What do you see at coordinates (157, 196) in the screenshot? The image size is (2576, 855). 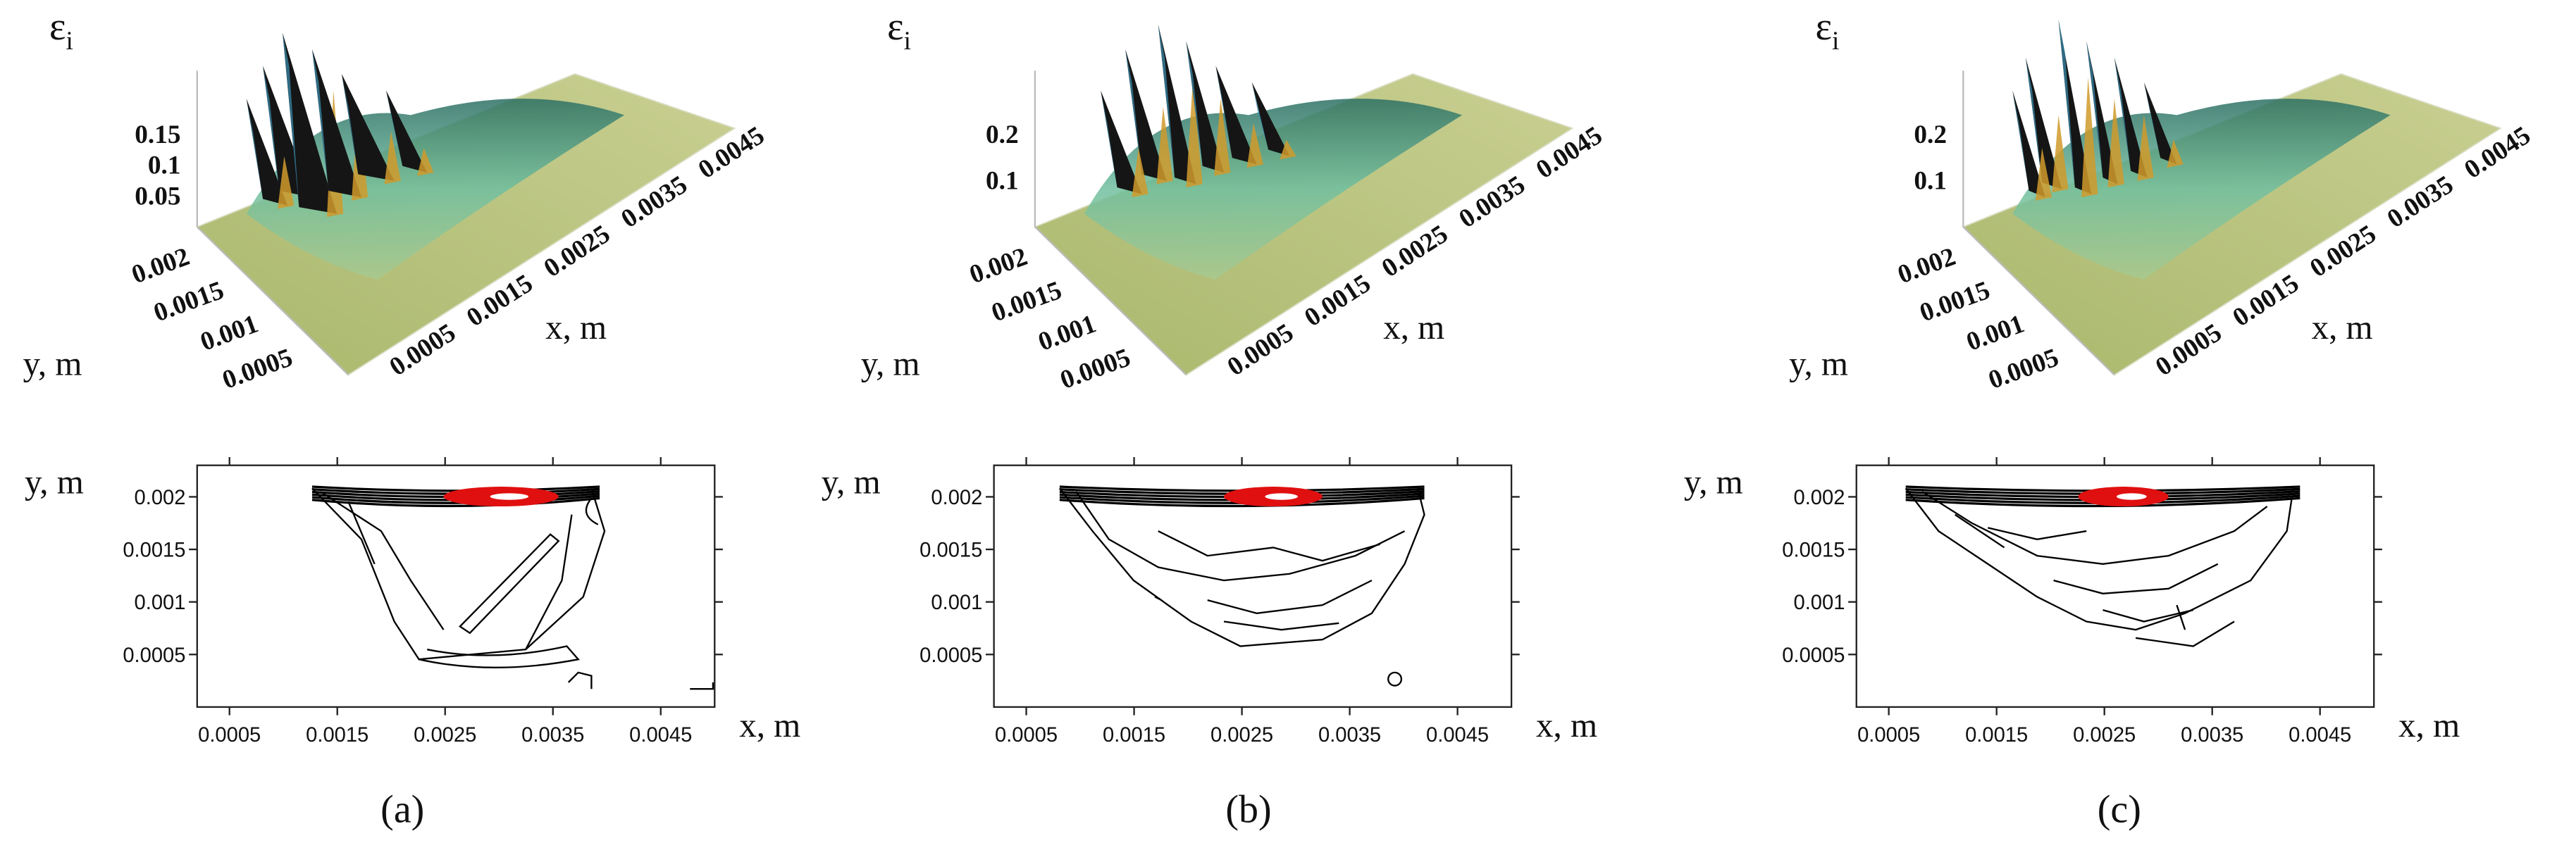 I see `z-tick-label: 0.05` at bounding box center [157, 196].